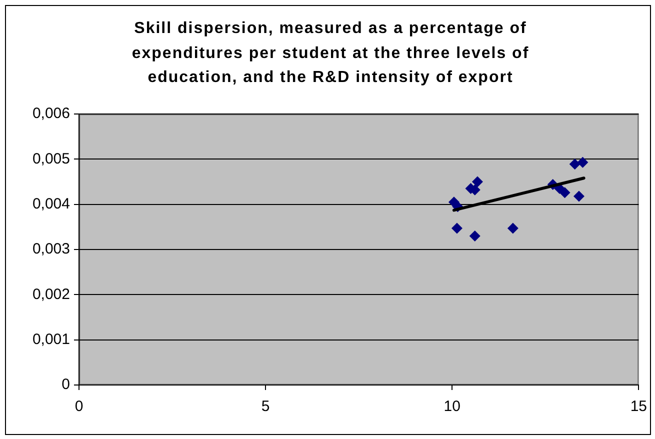  What do you see at coordinates (638, 407) in the screenshot?
I see `x-tick-label: 15` at bounding box center [638, 407].